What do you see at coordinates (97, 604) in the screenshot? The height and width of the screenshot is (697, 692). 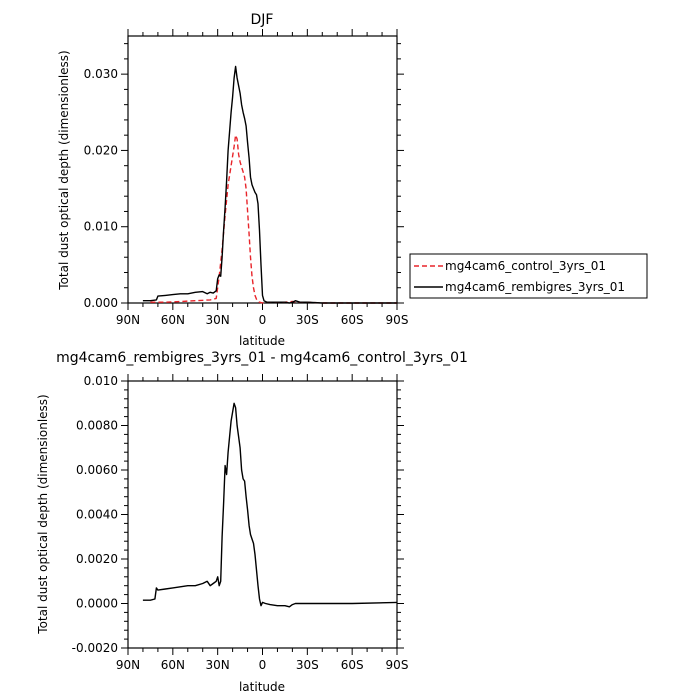 I see `y-tick-label: 0.0000` at bounding box center [97, 604].